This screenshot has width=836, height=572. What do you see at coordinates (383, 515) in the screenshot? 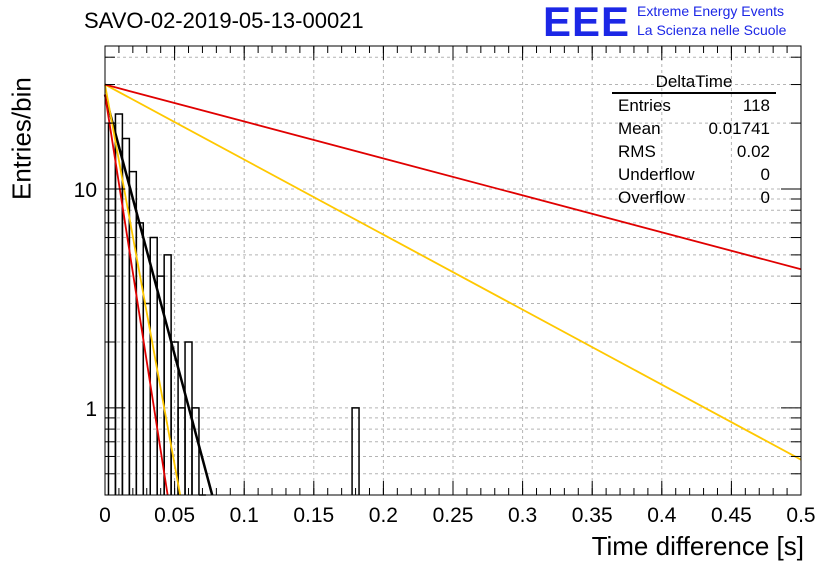
I see `x-tick-label: 0.2` at bounding box center [383, 515].